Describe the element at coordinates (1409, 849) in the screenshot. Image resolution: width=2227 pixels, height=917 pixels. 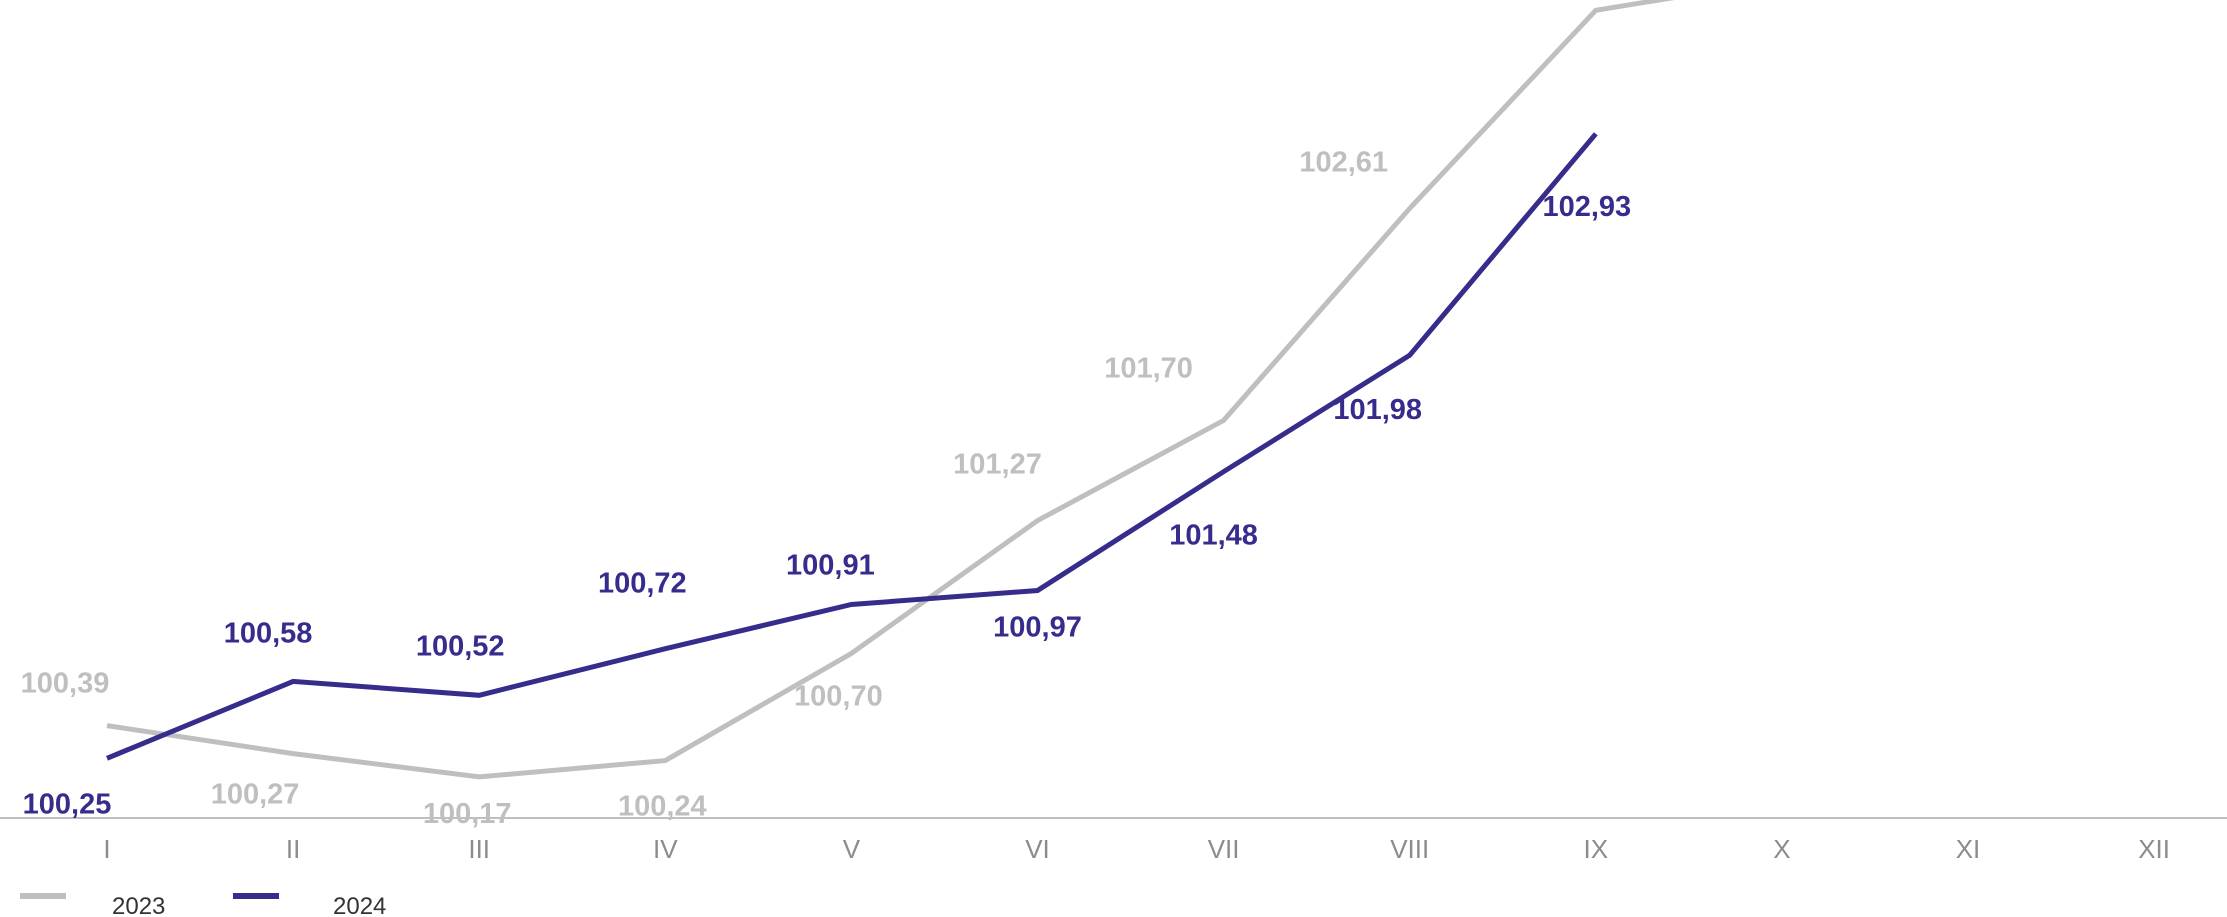
I see `x-tick-label-VIII: VIII` at that location.